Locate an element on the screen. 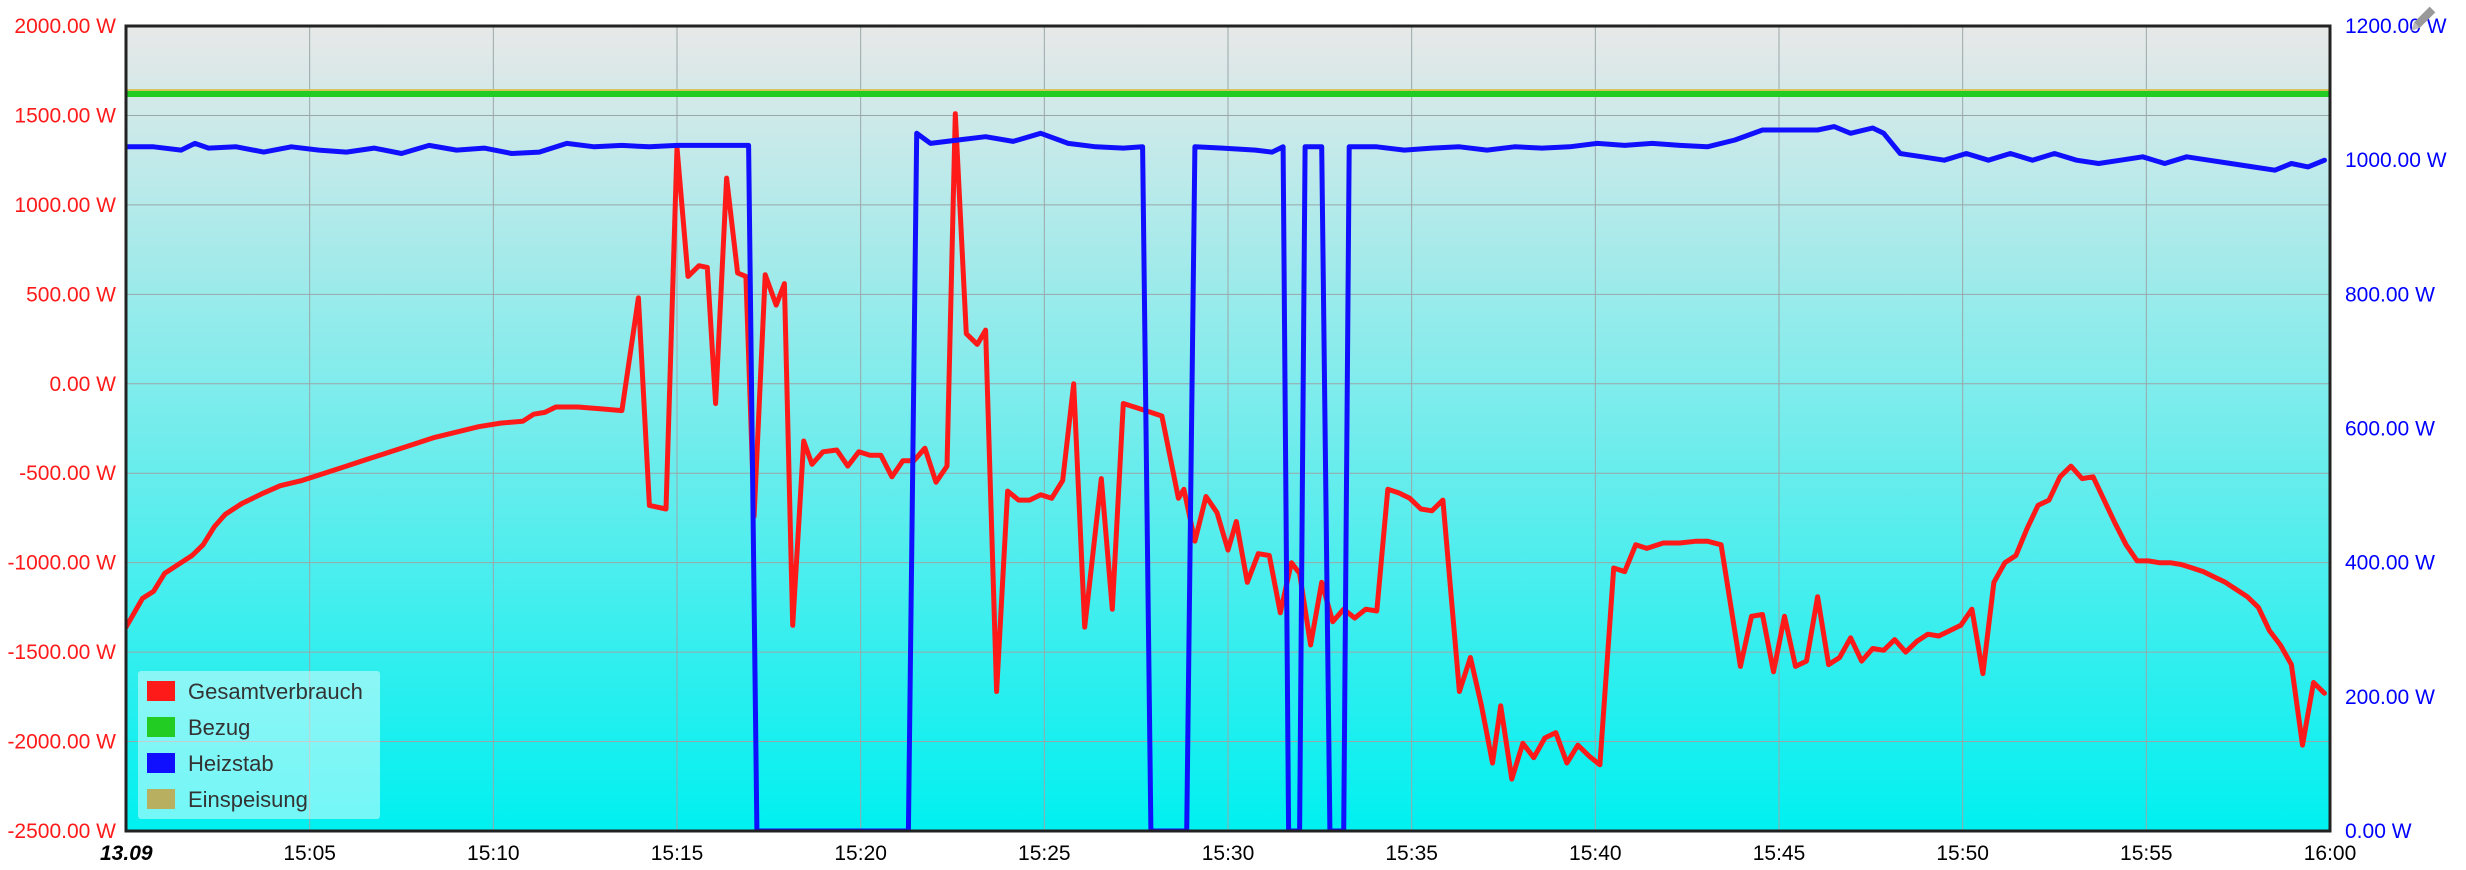 The image size is (2466, 870). y-left-tick-label: 500.00 W is located at coordinates (71, 294).